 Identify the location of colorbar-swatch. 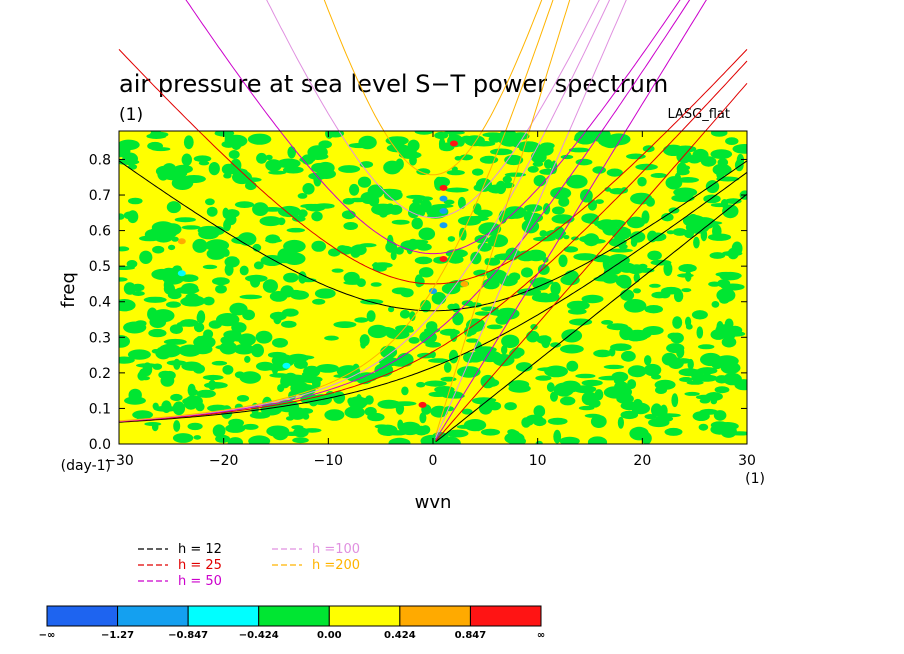
(294, 616).